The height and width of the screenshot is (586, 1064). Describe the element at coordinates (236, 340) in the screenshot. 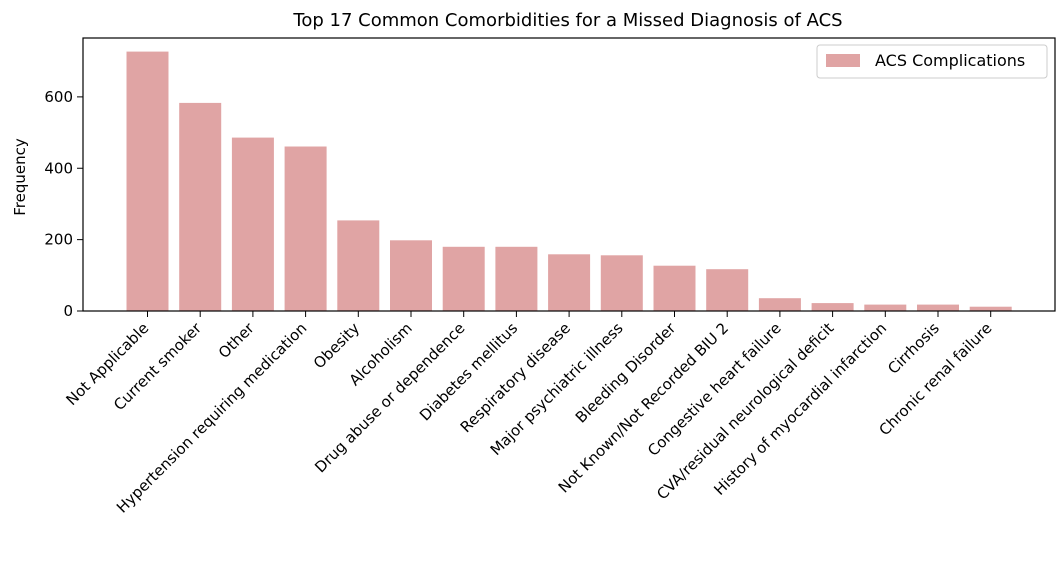

I see `x-tick-label-2: Other` at that location.